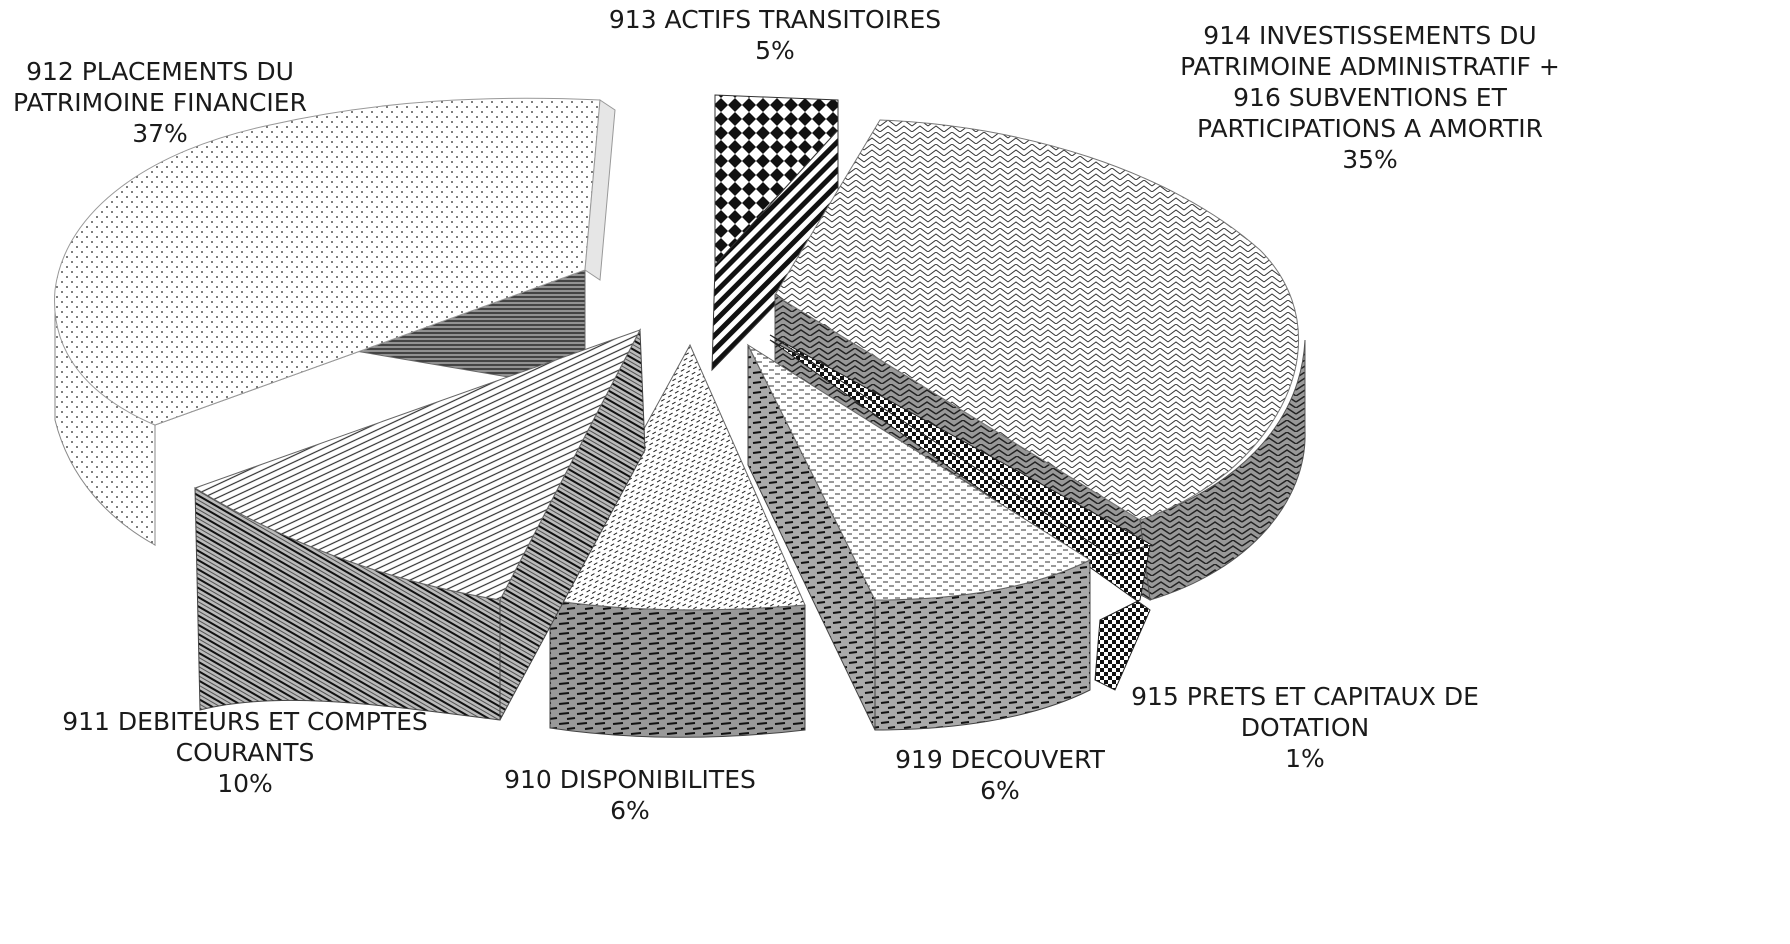  Describe the element at coordinates (630, 779) in the screenshot. I see `data-label-910-line: 910 DISPONIBILITES` at that location.